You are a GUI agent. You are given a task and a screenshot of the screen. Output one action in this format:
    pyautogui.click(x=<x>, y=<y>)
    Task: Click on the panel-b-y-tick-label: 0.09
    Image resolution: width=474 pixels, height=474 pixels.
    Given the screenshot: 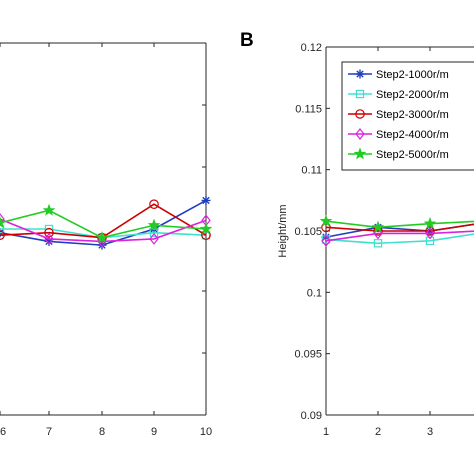 What is the action you would take?
    pyautogui.click(x=311, y=416)
    